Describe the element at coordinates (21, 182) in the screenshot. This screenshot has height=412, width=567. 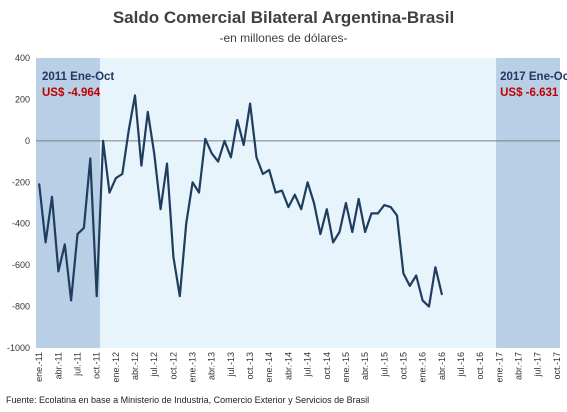
I see `y-tick-label: -200` at that location.